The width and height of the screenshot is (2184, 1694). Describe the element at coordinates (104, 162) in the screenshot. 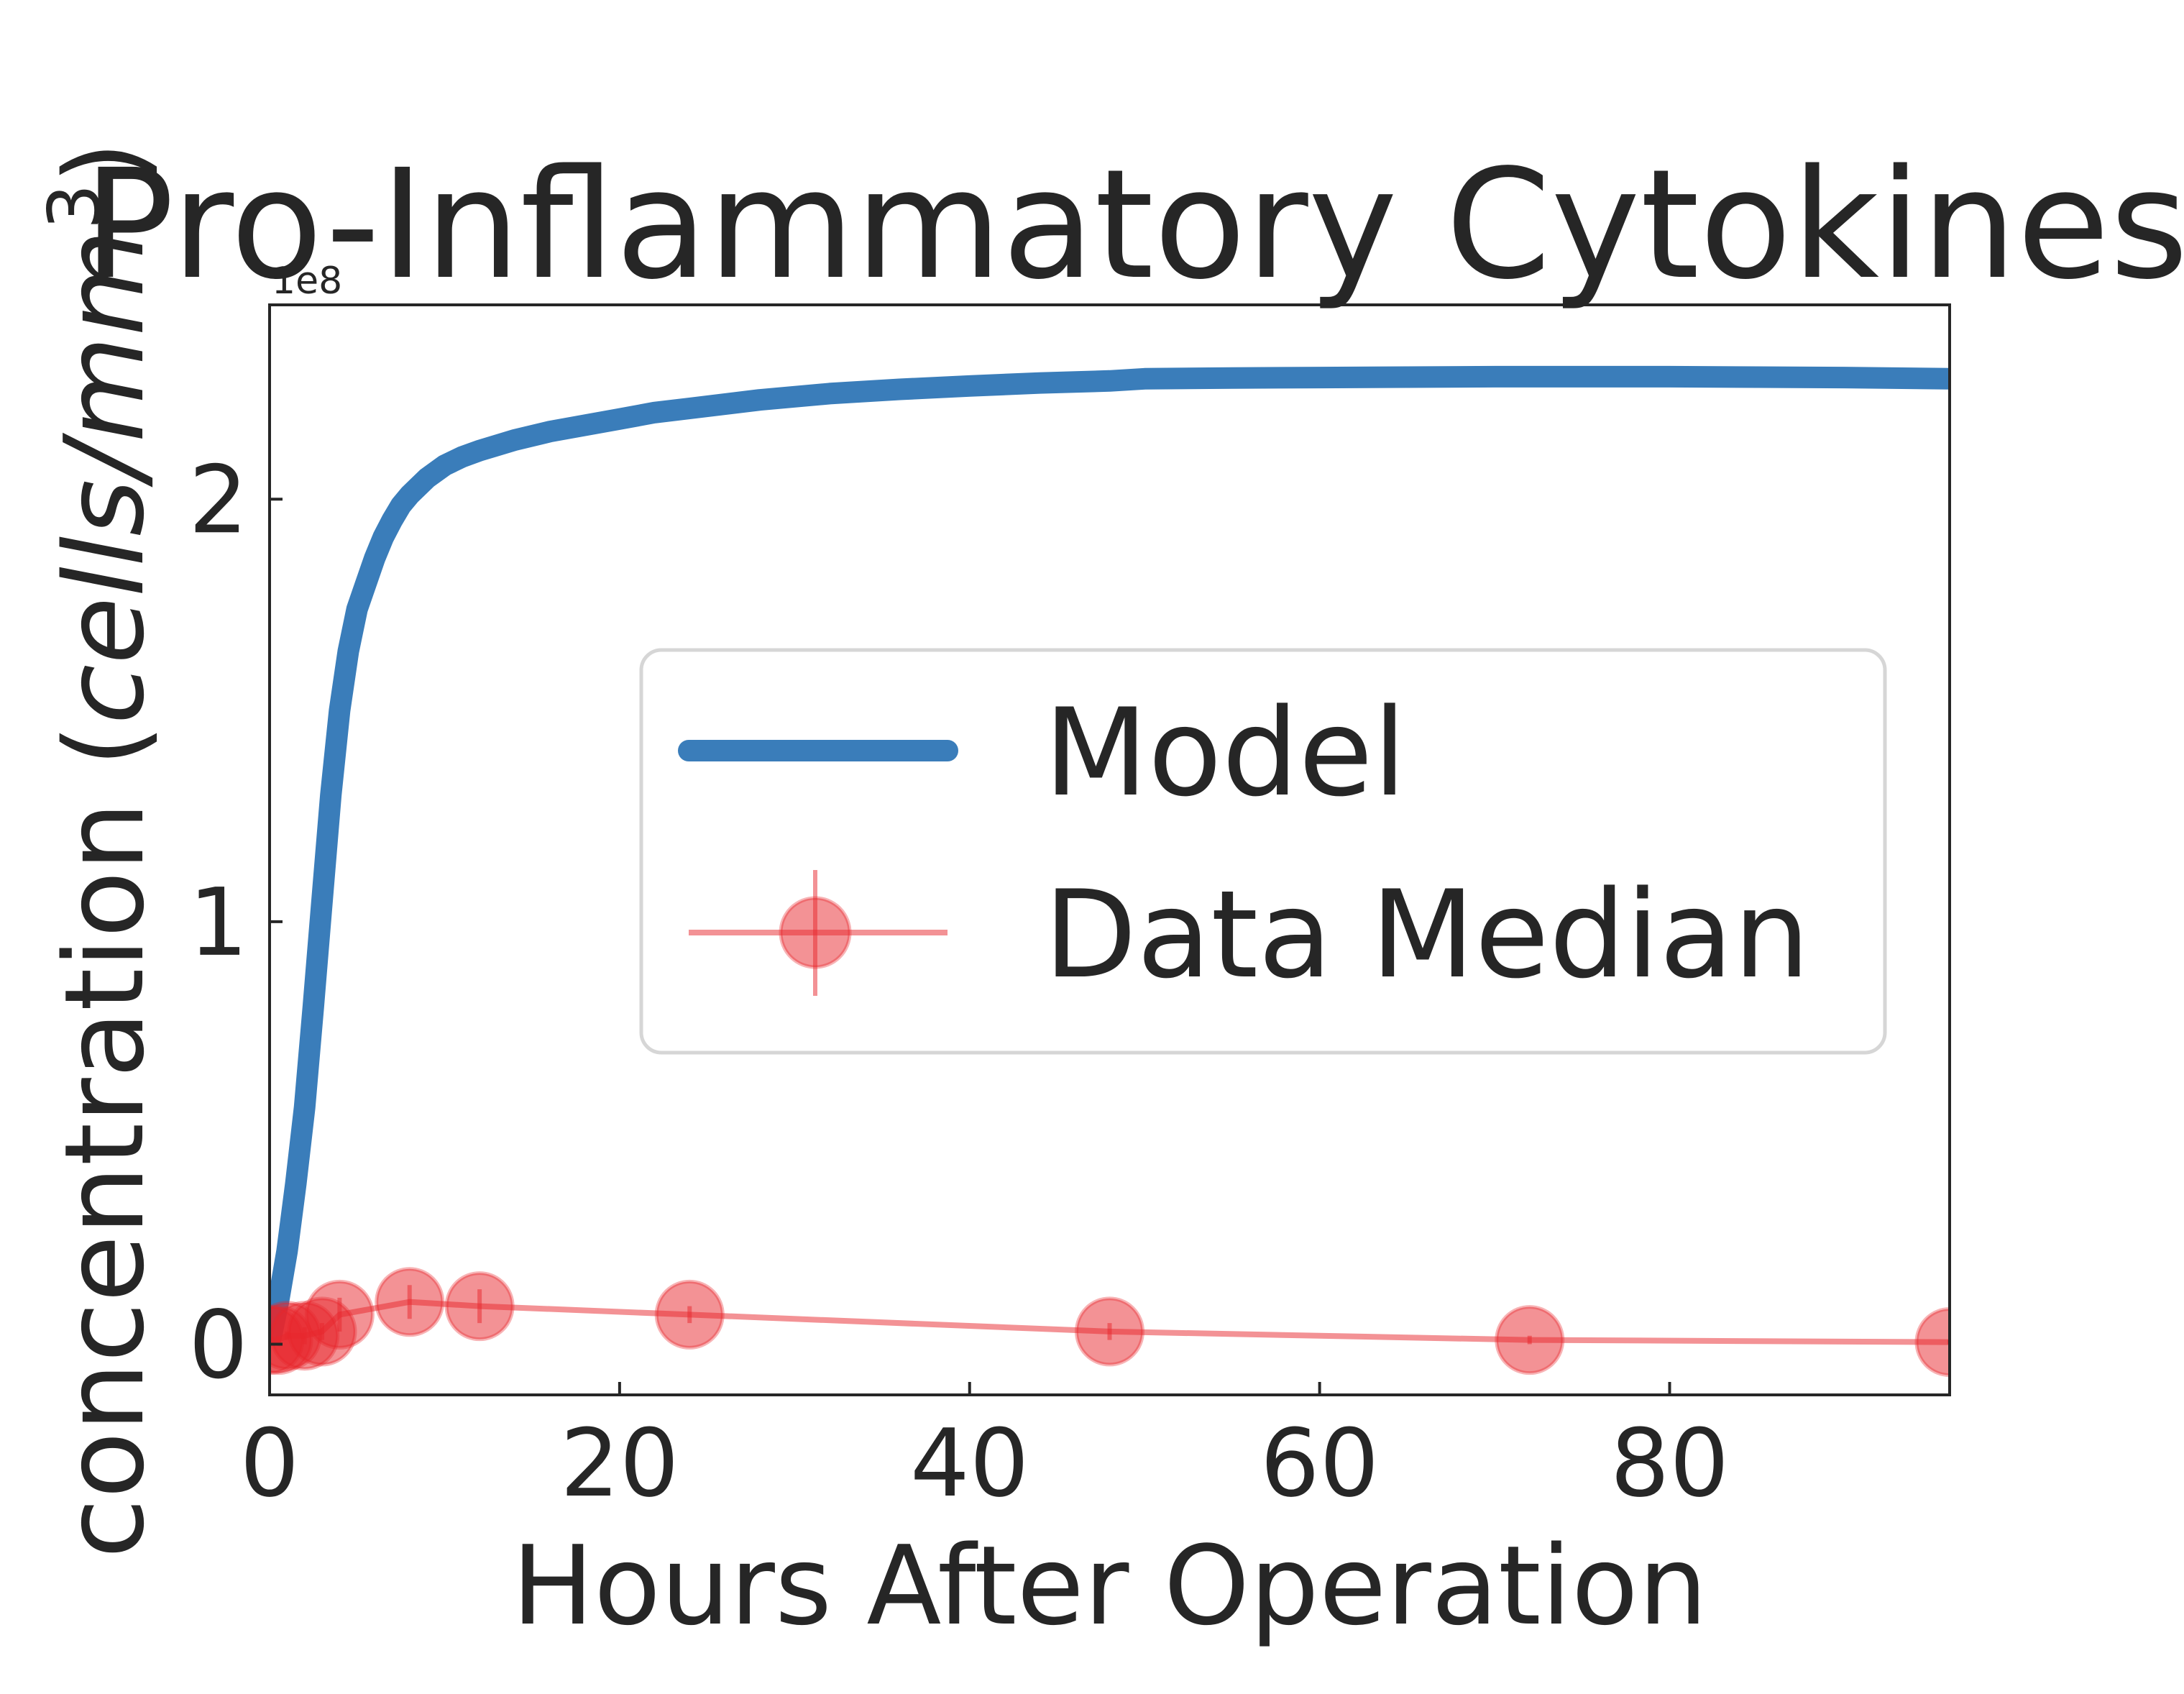

I see `y-axis-label-suffix: )` at that location.